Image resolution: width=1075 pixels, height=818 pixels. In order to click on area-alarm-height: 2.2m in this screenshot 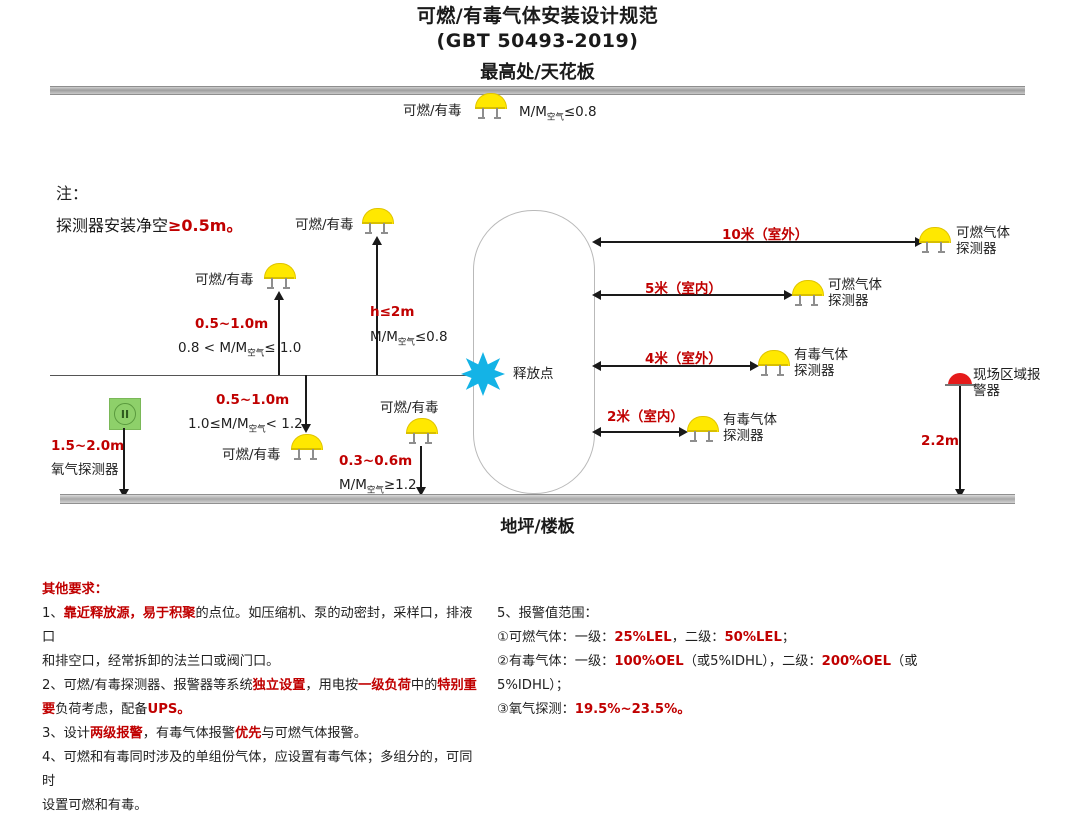, I will do `click(940, 441)`.